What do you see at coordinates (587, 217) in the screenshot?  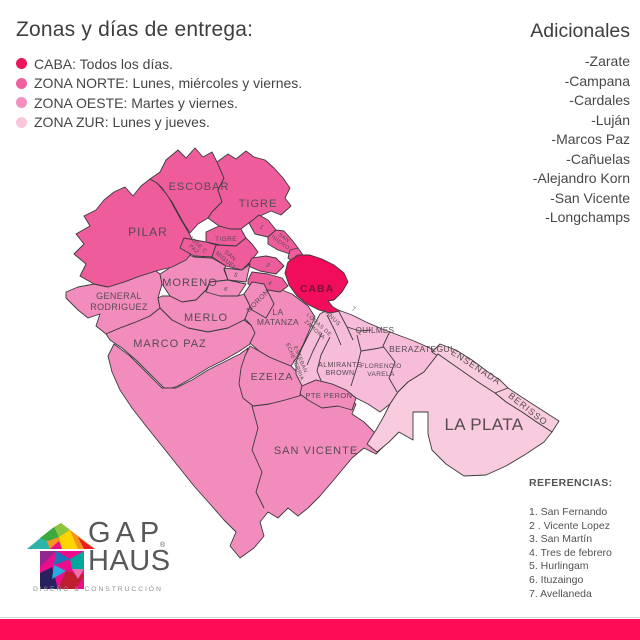 I see `adicionales-item: -Longchamps` at bounding box center [587, 217].